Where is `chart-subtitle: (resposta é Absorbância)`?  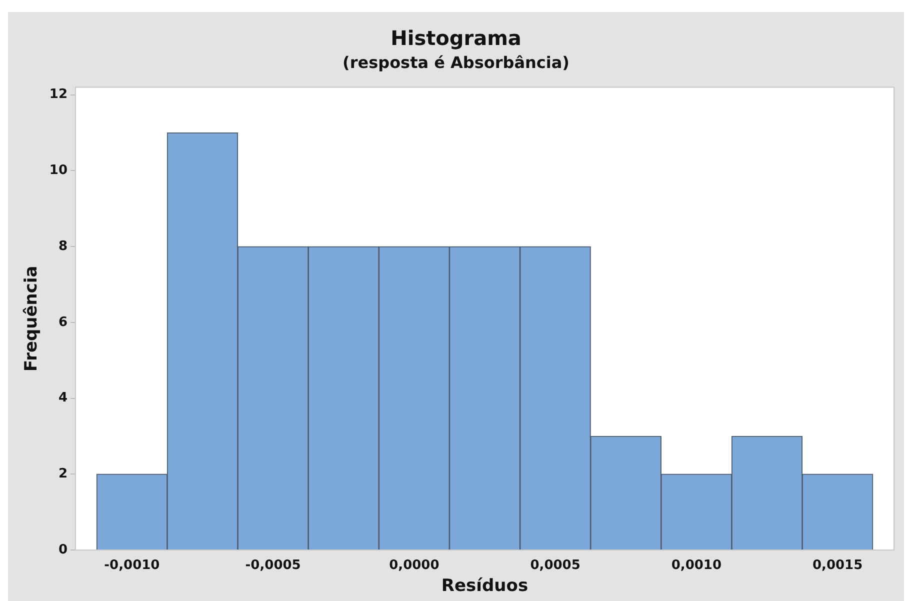 chart-subtitle: (resposta é Absorbância) is located at coordinates (456, 62).